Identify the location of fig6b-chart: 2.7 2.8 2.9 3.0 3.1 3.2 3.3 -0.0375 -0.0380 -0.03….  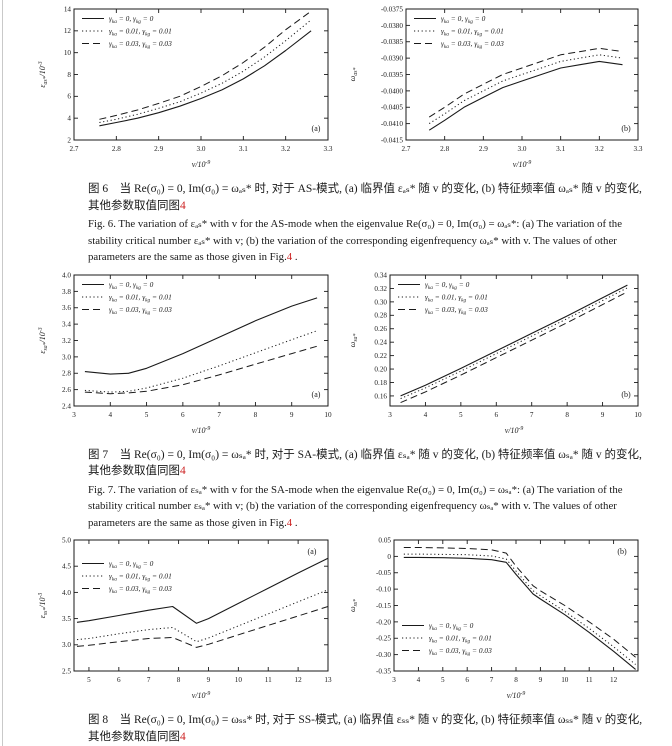
(495, 87).